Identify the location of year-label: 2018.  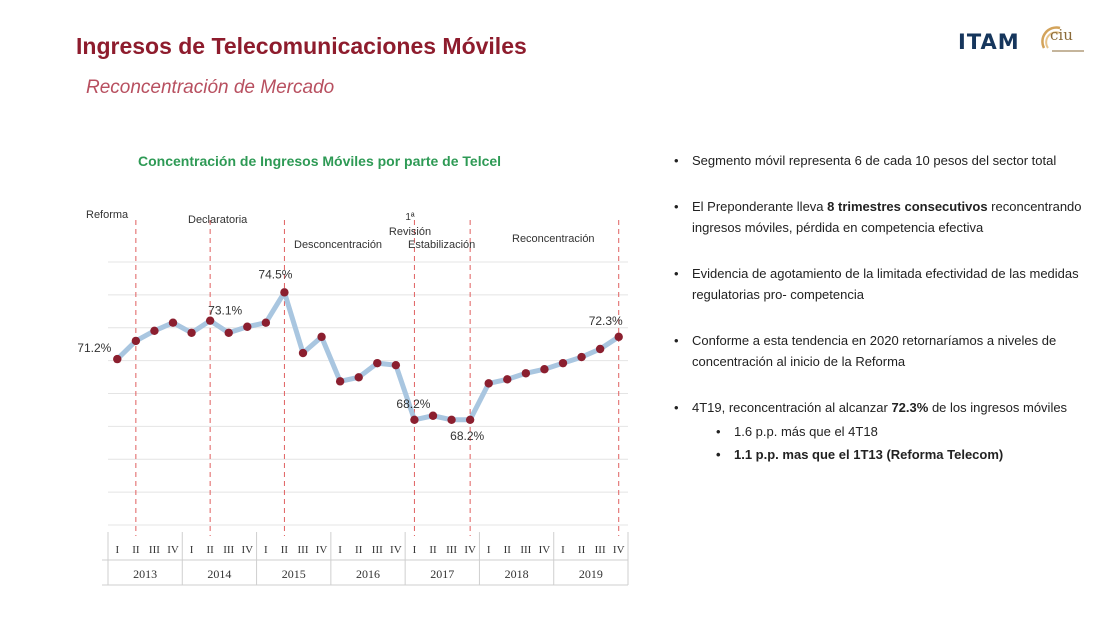
(517, 574).